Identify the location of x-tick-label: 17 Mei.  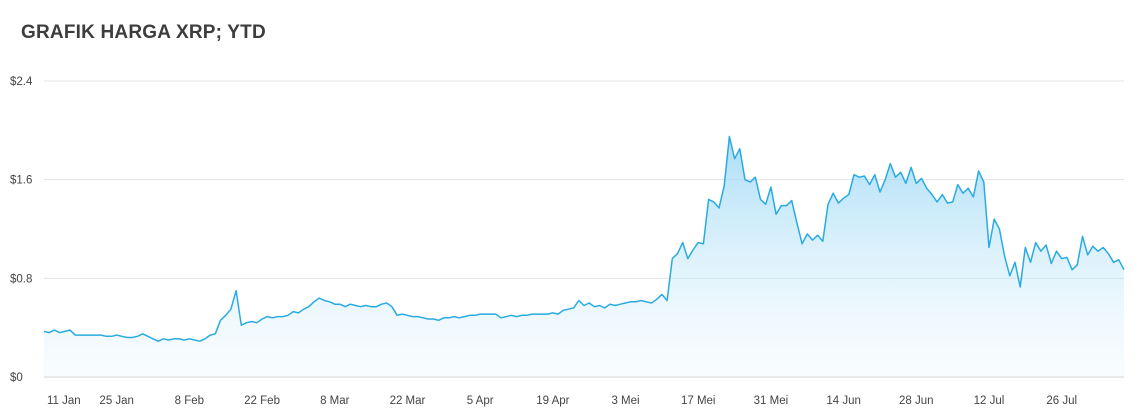
(698, 401).